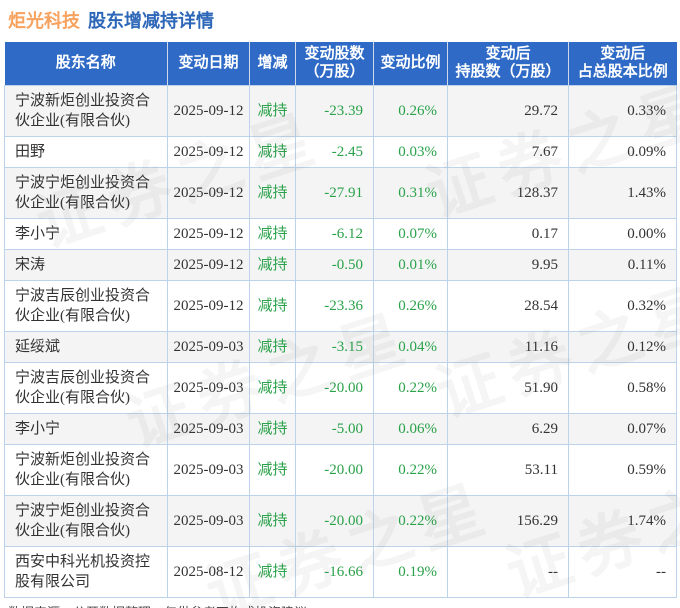 The image size is (680, 608). Describe the element at coordinates (410, 264) in the screenshot. I see `cell-change-ratio: 0.01%` at that location.